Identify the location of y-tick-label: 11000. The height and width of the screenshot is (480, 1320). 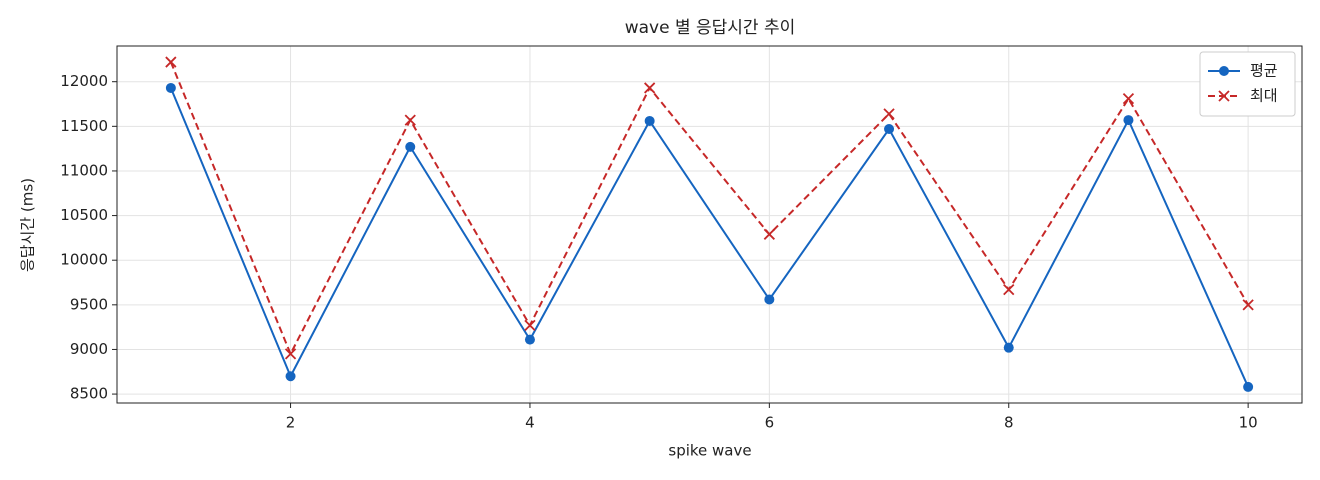
(84, 170).